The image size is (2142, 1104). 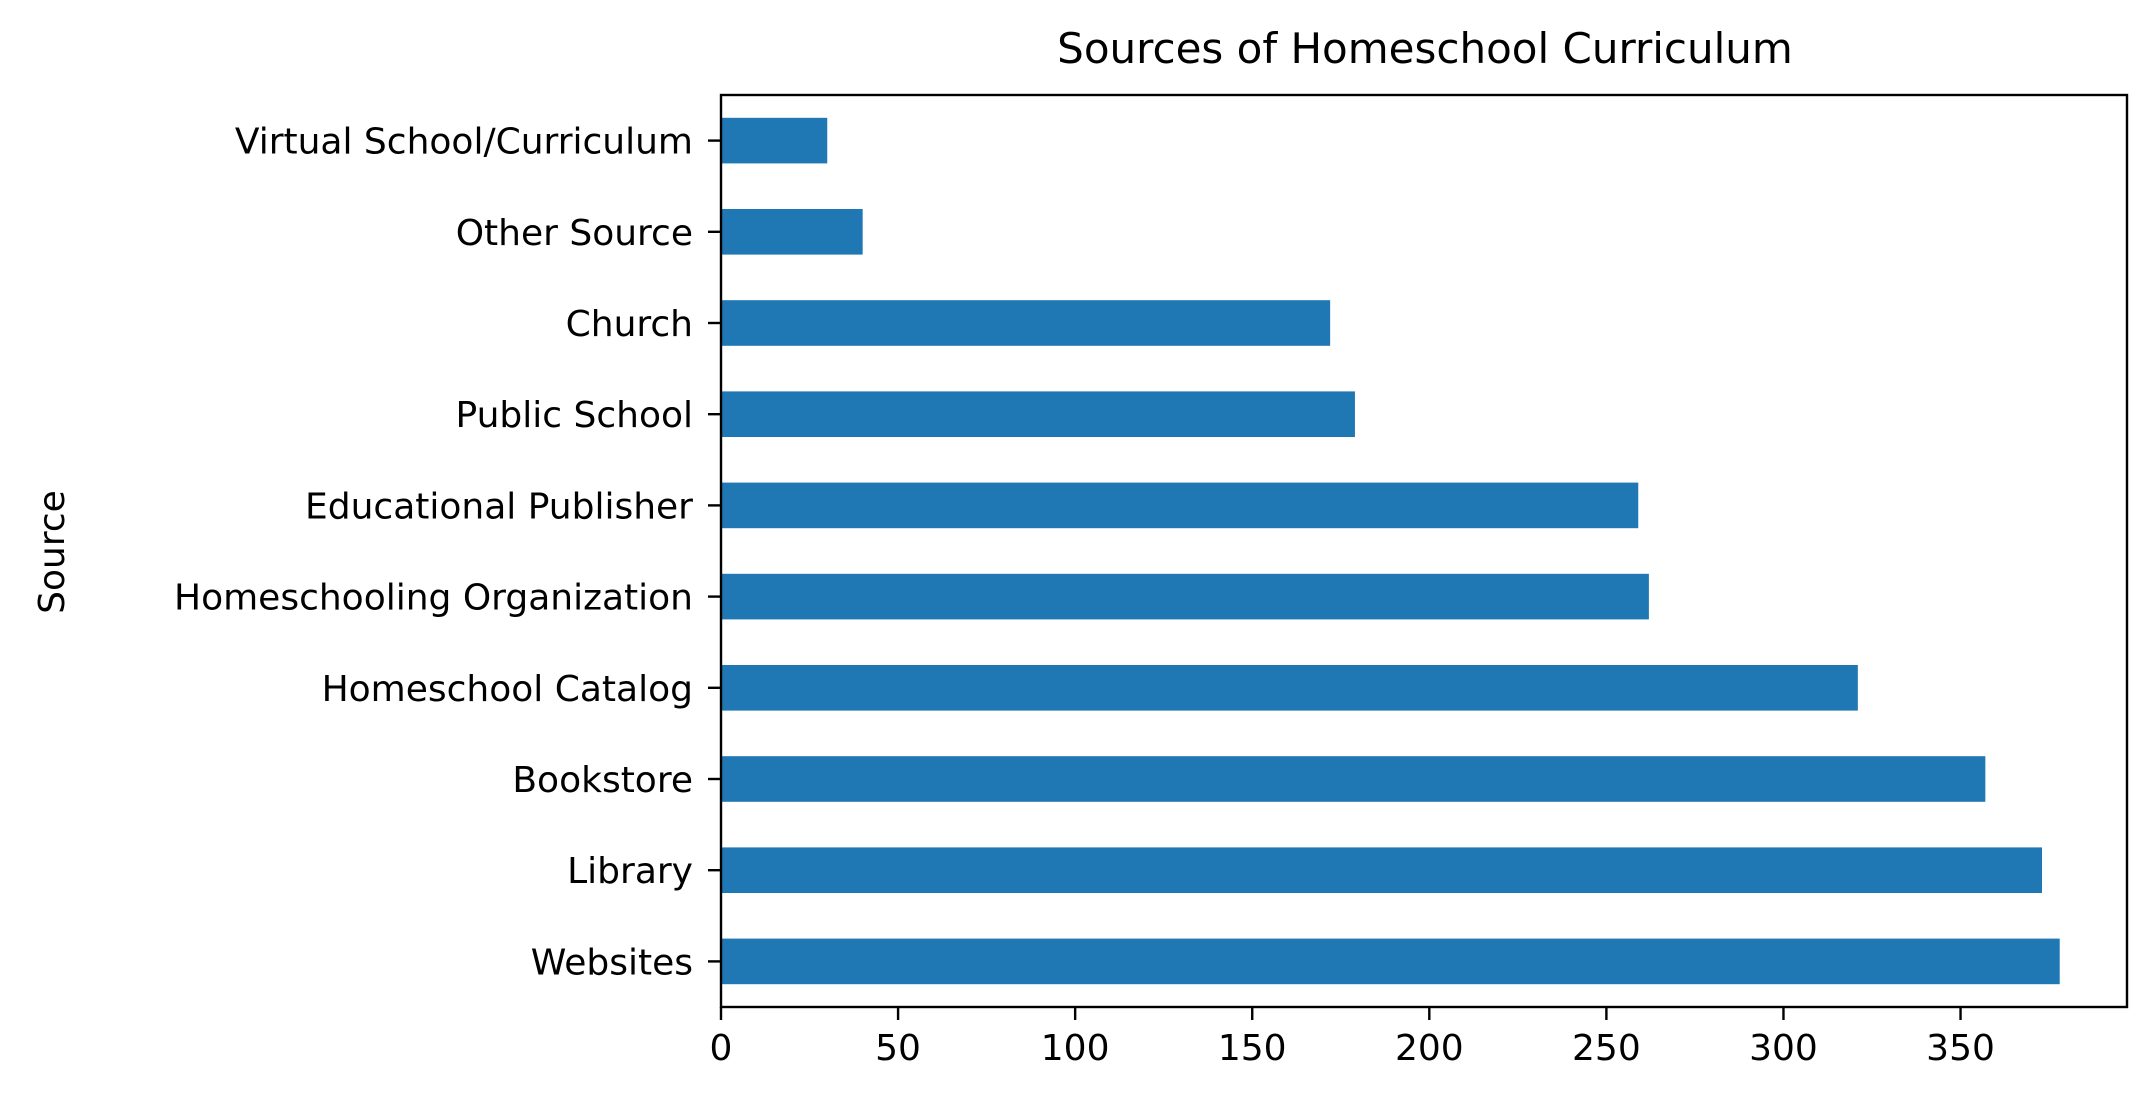 I want to click on y-tick-label-educational-publisher: Educational Publisher, so click(x=499, y=506).